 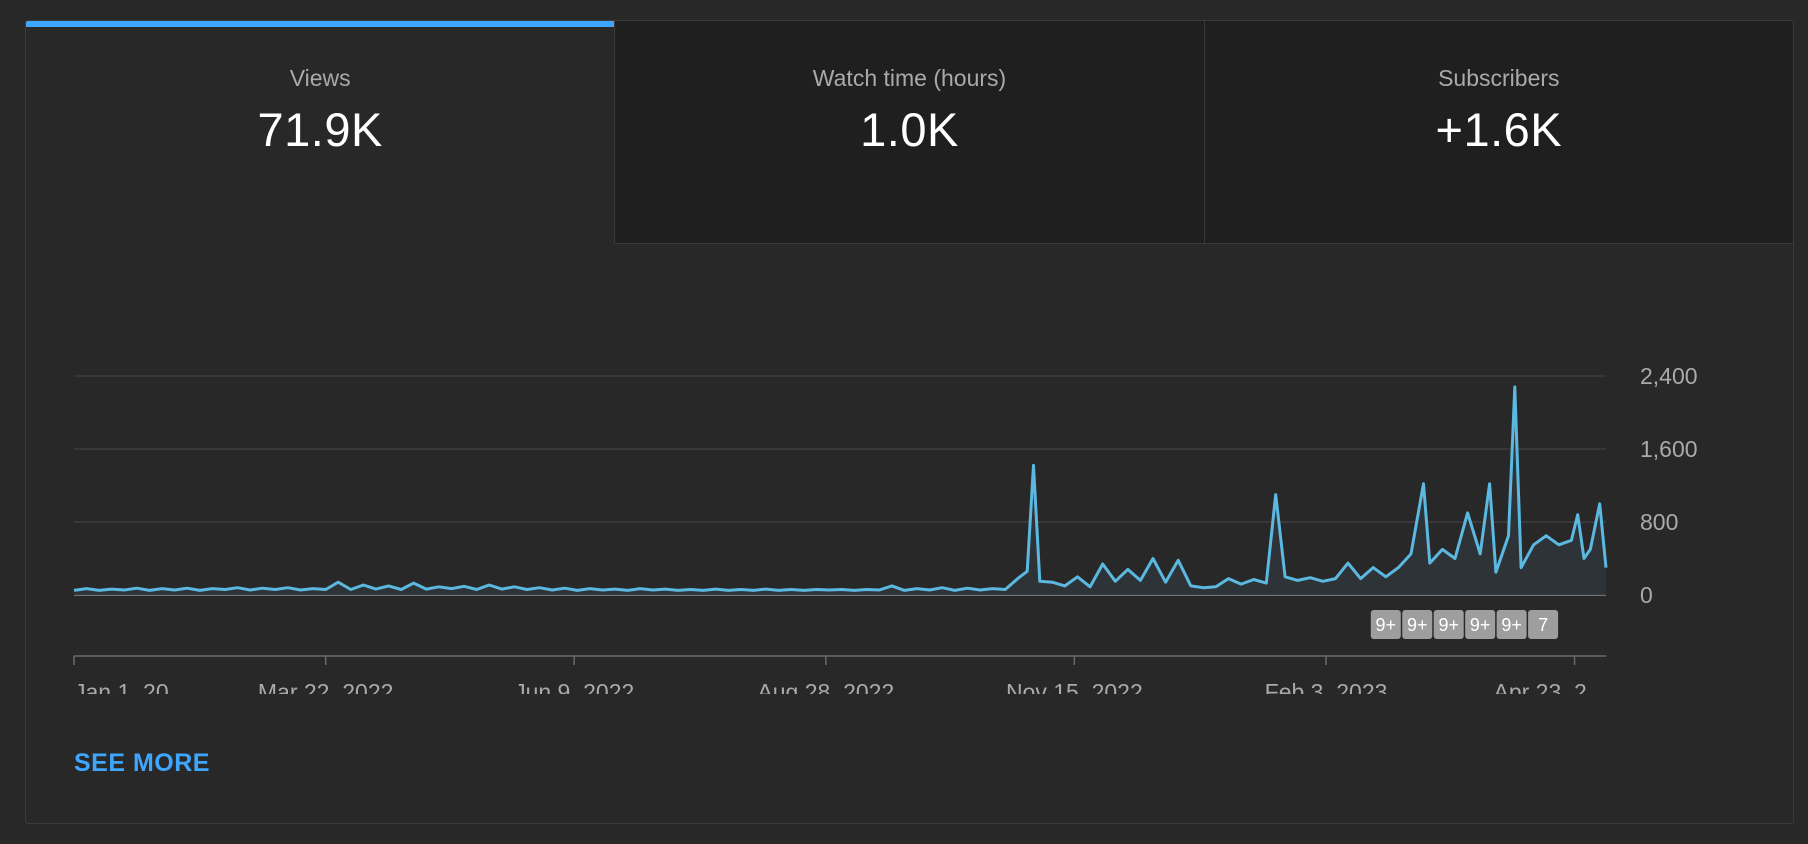 I want to click on y-tick-label: 1,600, so click(x=1669, y=449).